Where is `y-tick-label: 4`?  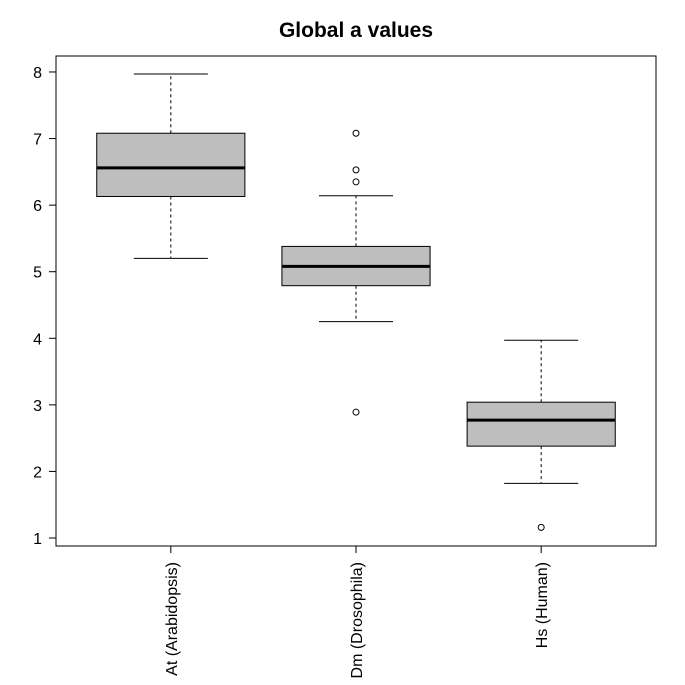 y-tick-label: 4 is located at coordinates (37, 339).